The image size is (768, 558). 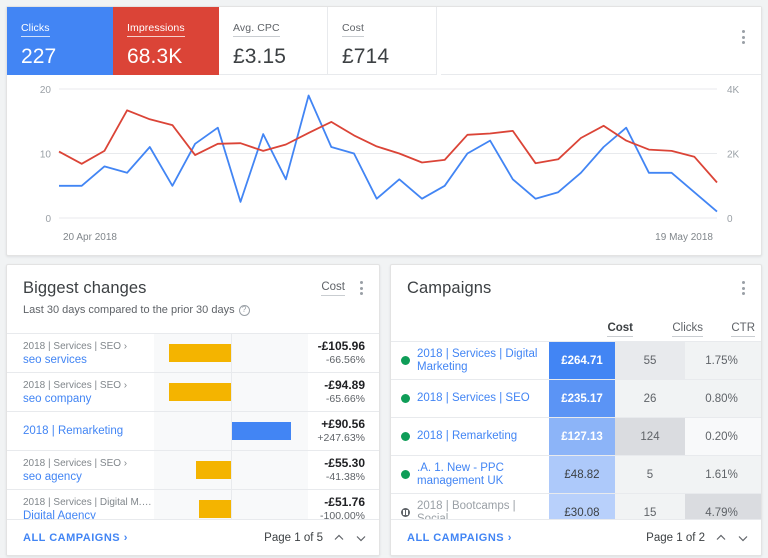 What do you see at coordinates (341, 346) in the screenshot?
I see `change-amount: -£105.96` at bounding box center [341, 346].